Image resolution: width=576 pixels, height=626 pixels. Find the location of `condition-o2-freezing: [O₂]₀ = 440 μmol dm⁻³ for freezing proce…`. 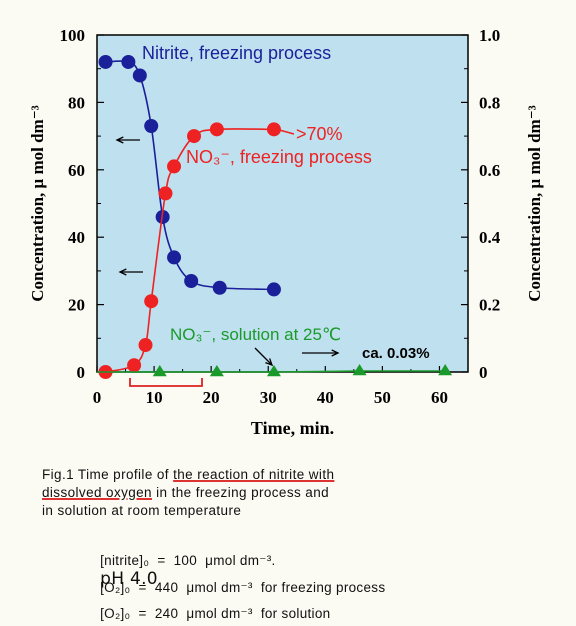

condition-o2-freezing: [O₂]₀ = 440 μmol dm⁻³ for freezing proce… is located at coordinates (238, 580).